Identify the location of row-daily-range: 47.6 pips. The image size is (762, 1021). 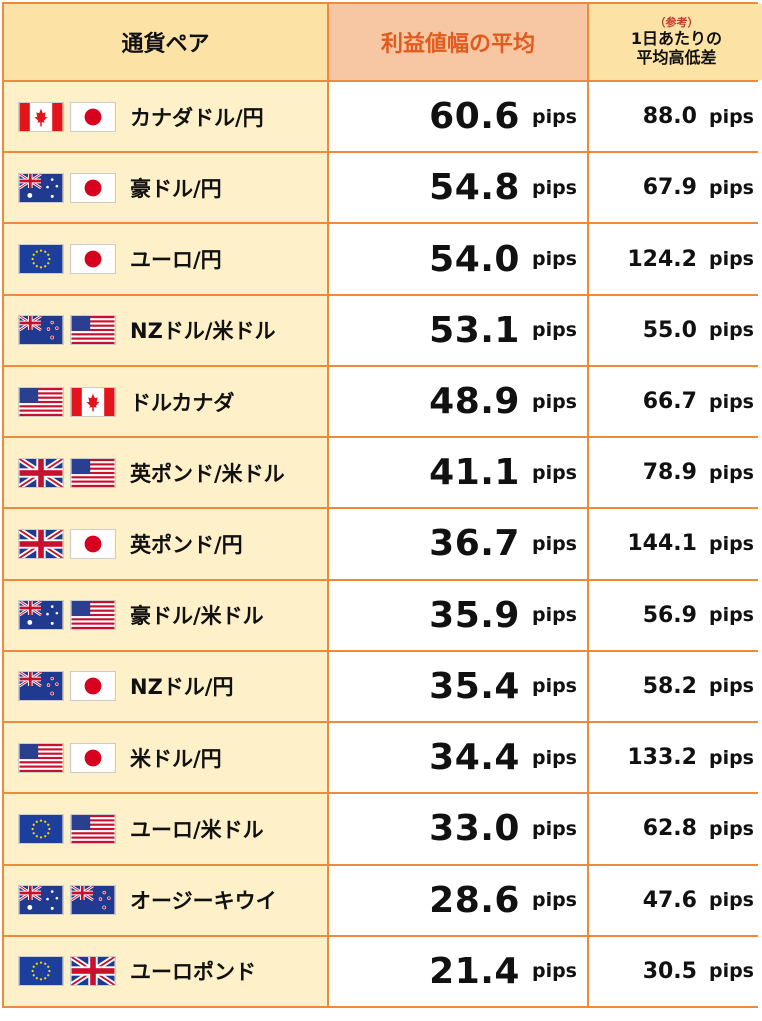
(675, 900).